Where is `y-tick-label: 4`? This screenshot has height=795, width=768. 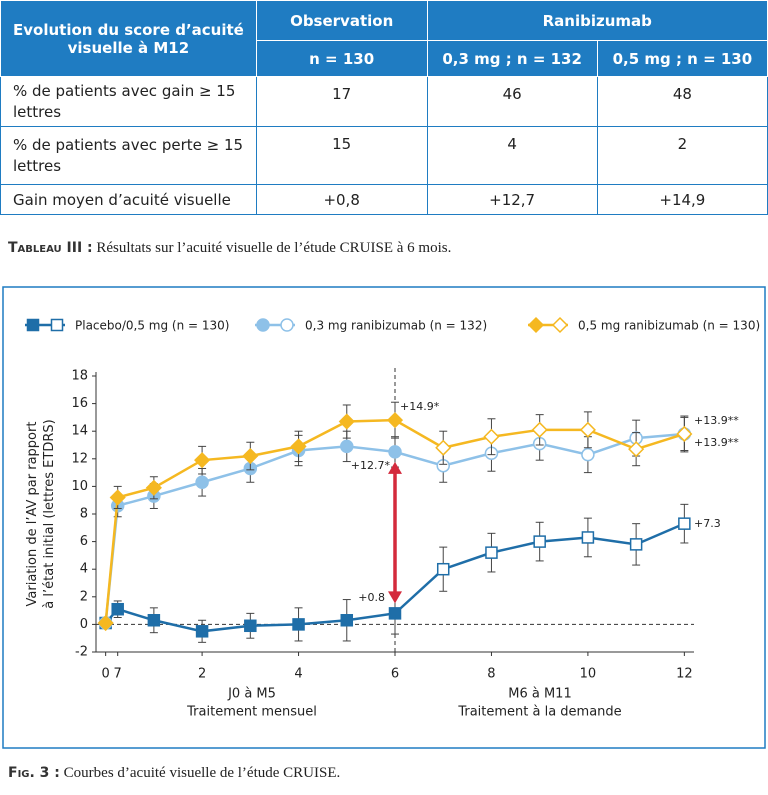
y-tick-label: 4 is located at coordinates (84, 569).